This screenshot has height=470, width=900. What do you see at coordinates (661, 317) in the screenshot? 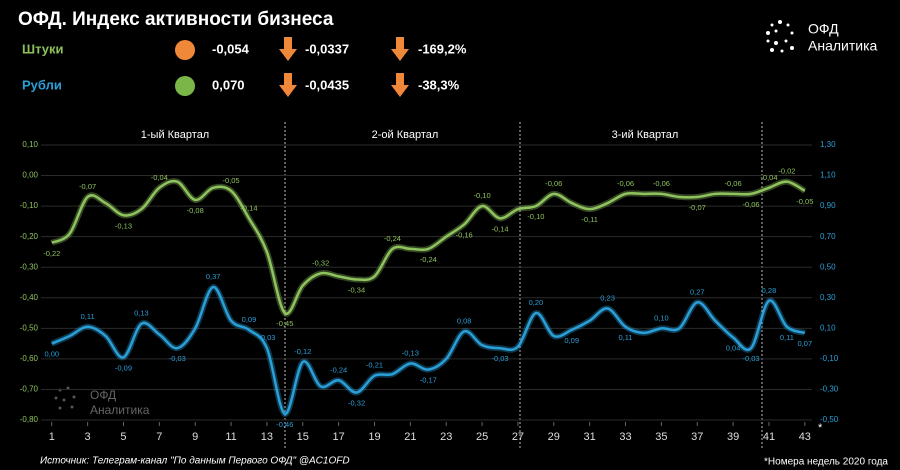
I see `data-label: 0,10` at bounding box center [661, 317].